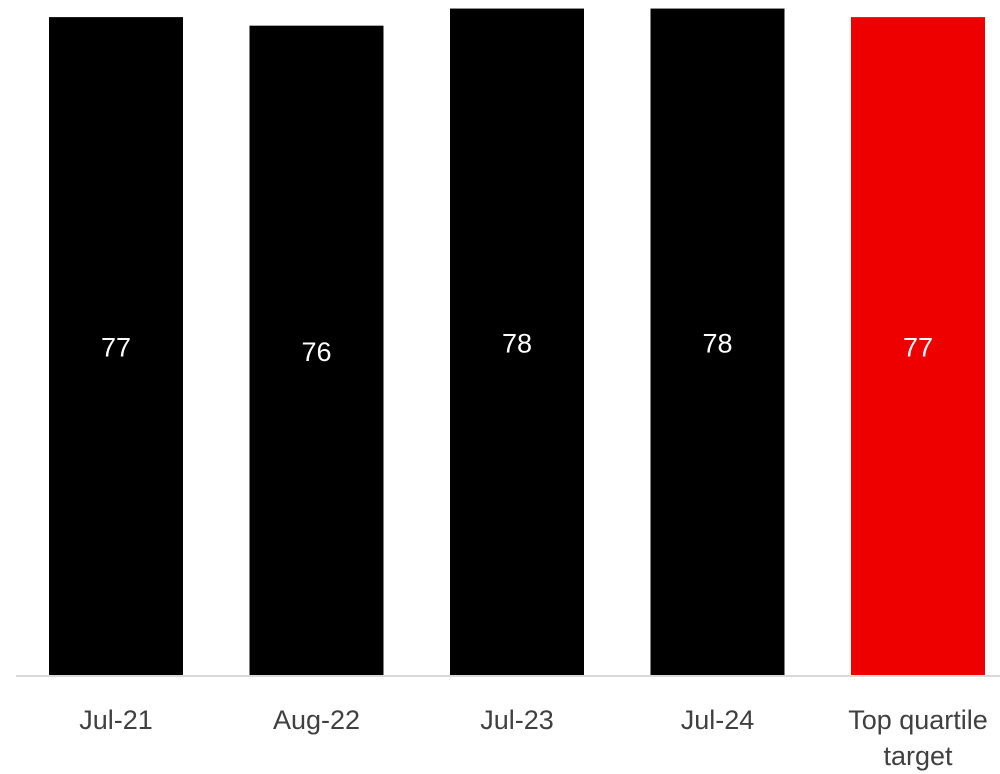  I want to click on value-label-0: 77, so click(116, 348).